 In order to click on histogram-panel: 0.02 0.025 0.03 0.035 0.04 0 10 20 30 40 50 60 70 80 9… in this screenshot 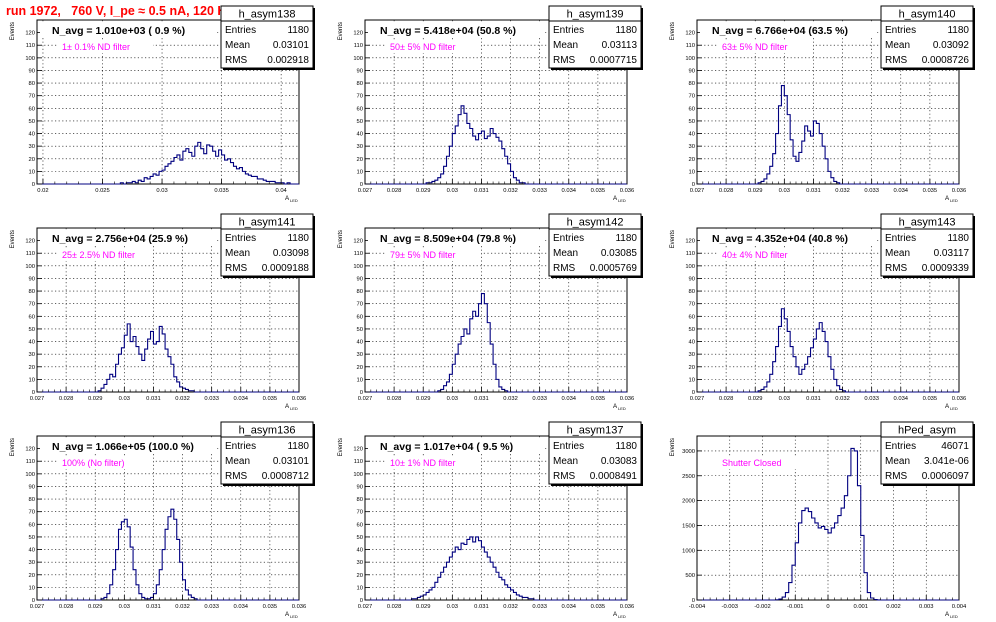, I will do `click(162, 104)`.